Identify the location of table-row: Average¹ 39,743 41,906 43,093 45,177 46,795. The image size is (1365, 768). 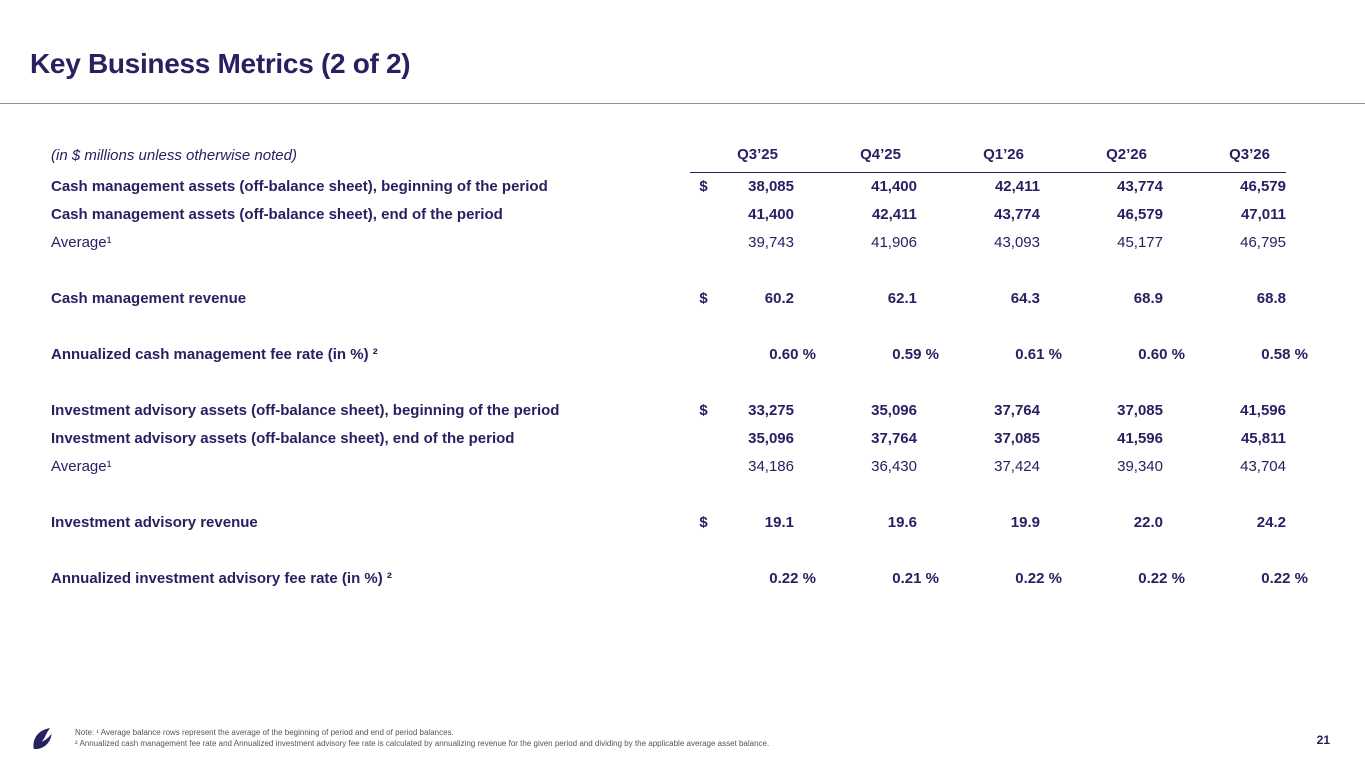
(668, 243).